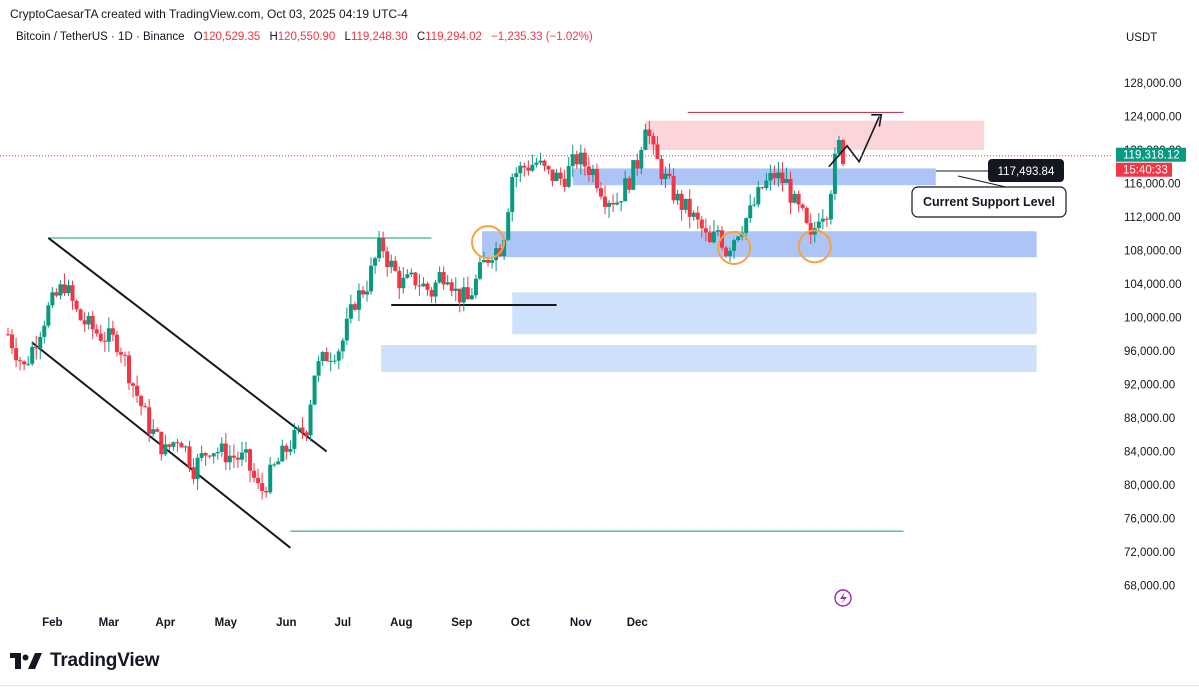  I want to click on tradingview-logo: TradingView, so click(85, 661).